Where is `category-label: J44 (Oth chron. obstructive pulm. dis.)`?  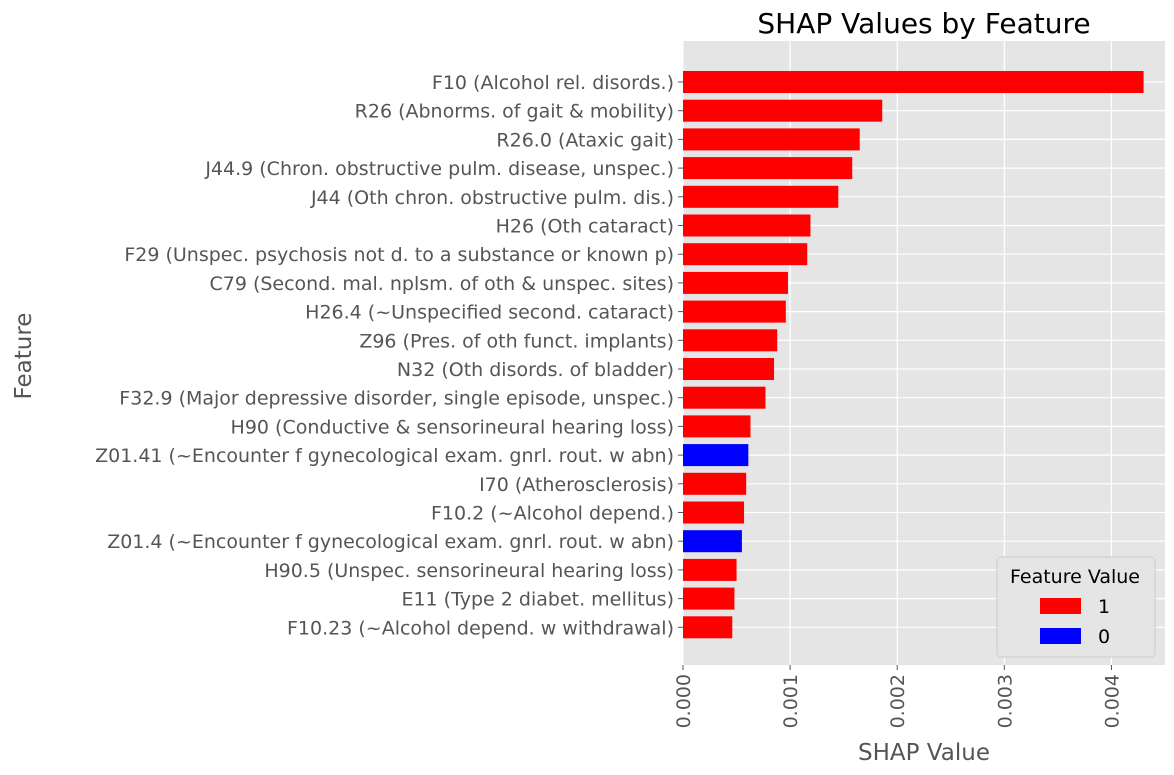
category-label: J44 (Oth chron. obstructive pulm. dis.) is located at coordinates (492, 198).